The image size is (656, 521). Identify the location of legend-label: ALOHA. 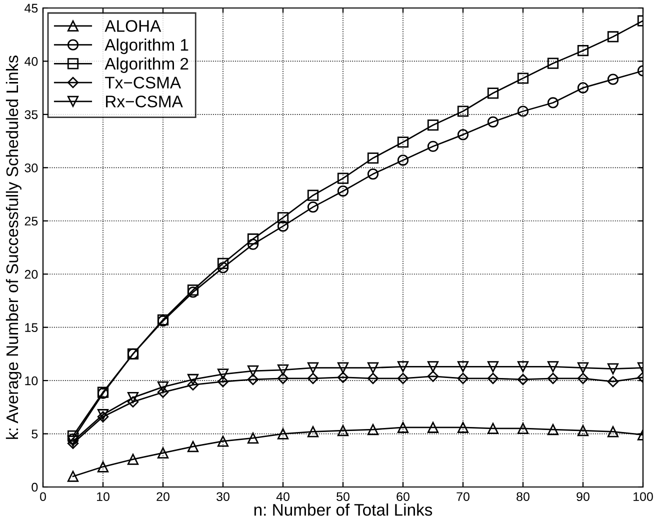
(133, 26).